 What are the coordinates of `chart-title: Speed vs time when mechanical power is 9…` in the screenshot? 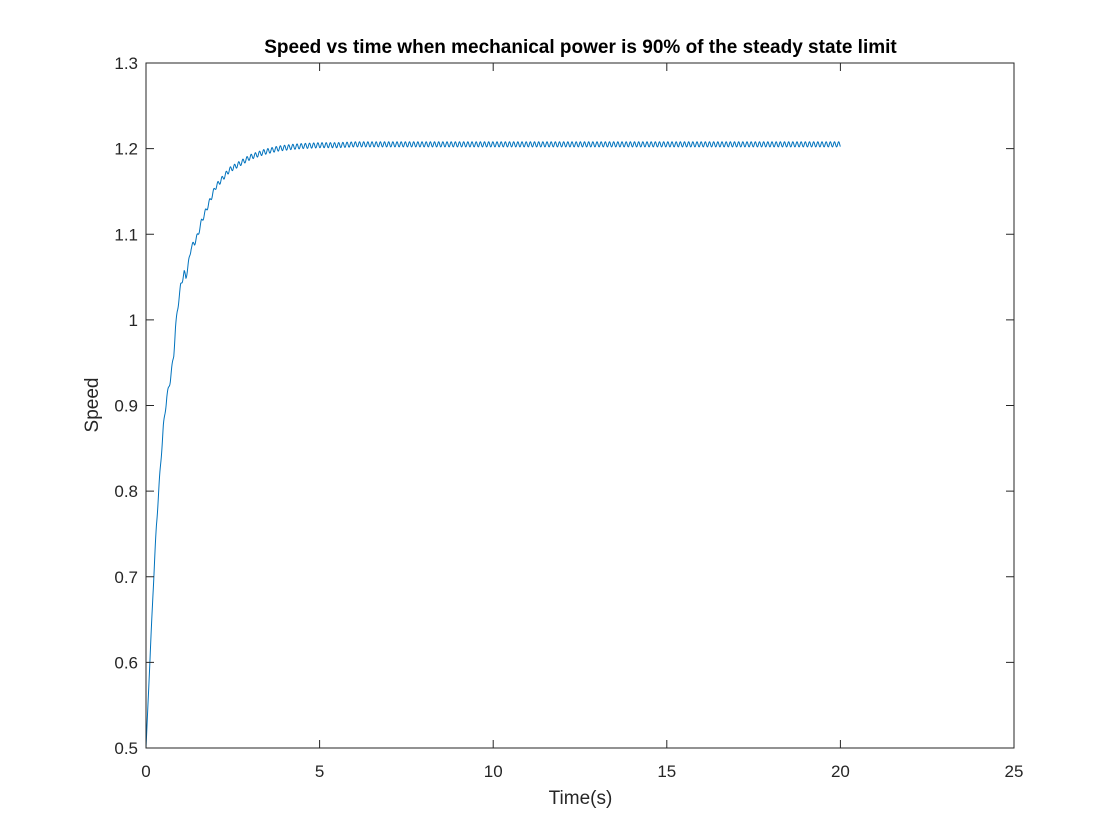 It's located at (580, 47).